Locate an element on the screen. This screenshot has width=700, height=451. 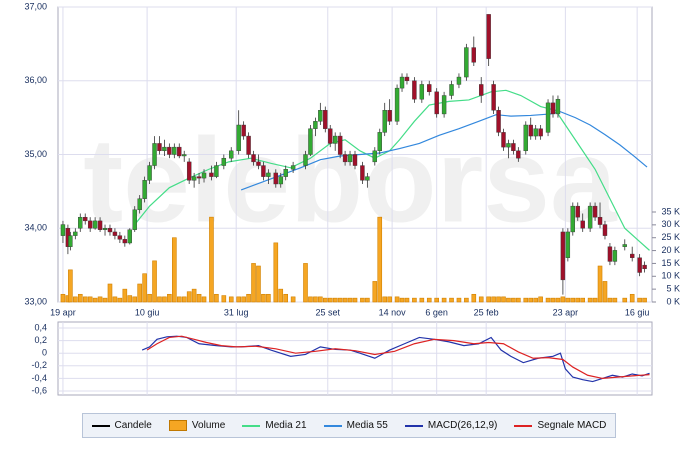
macd-tick-label: 0 is located at coordinates (44, 353).